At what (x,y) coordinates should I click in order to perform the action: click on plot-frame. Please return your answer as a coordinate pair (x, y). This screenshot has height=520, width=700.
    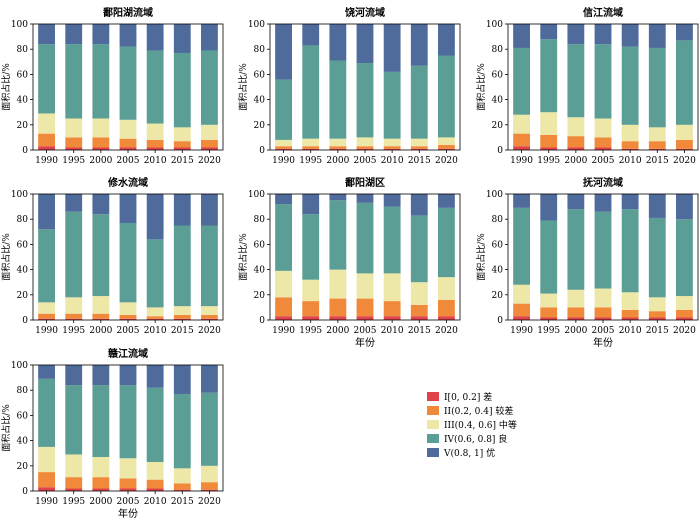
    Looking at the image, I should click on (603, 257).